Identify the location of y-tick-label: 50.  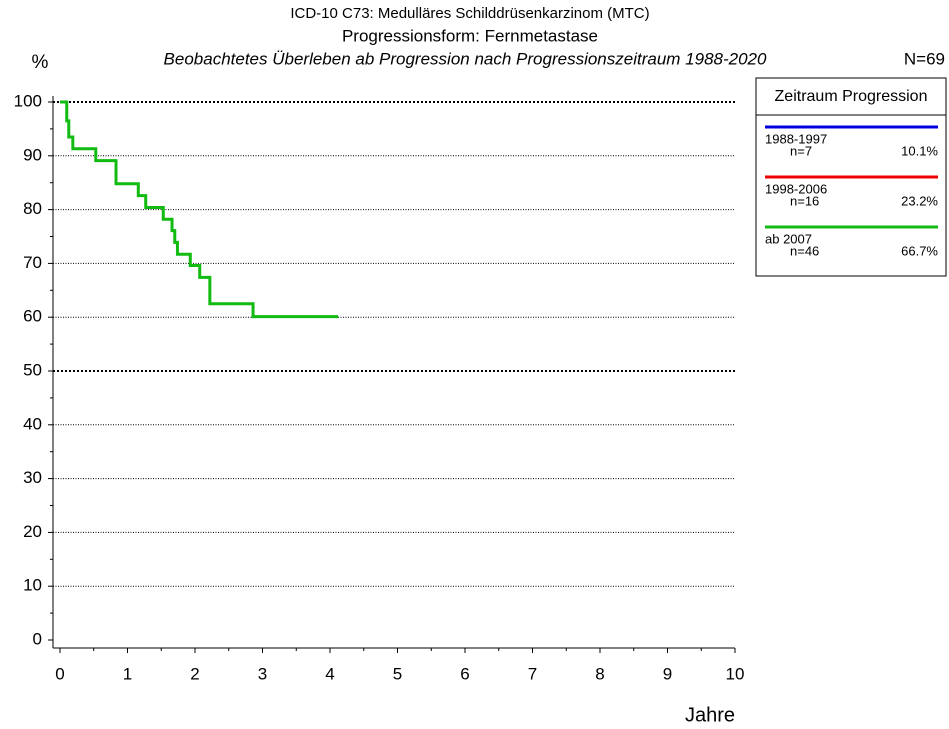
(32, 369).